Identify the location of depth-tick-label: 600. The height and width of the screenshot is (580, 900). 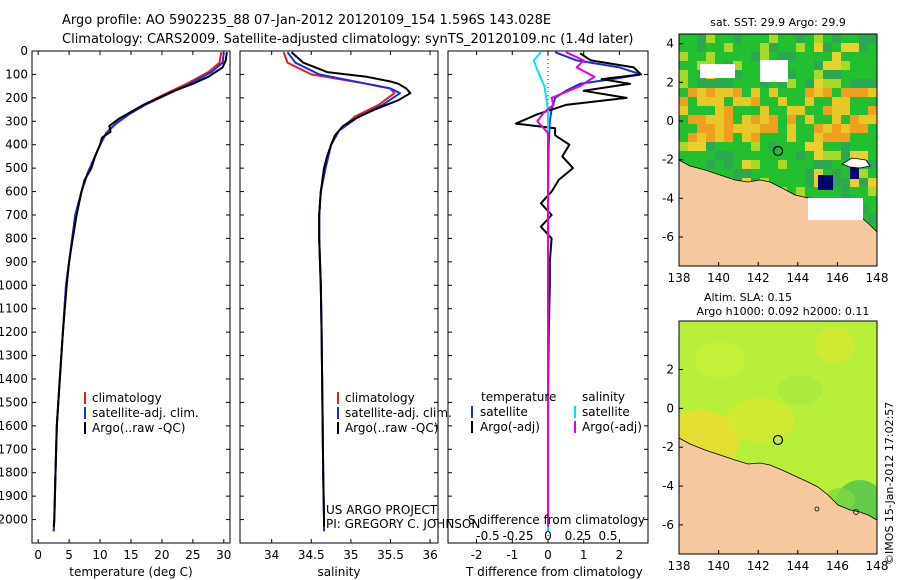
(16, 192).